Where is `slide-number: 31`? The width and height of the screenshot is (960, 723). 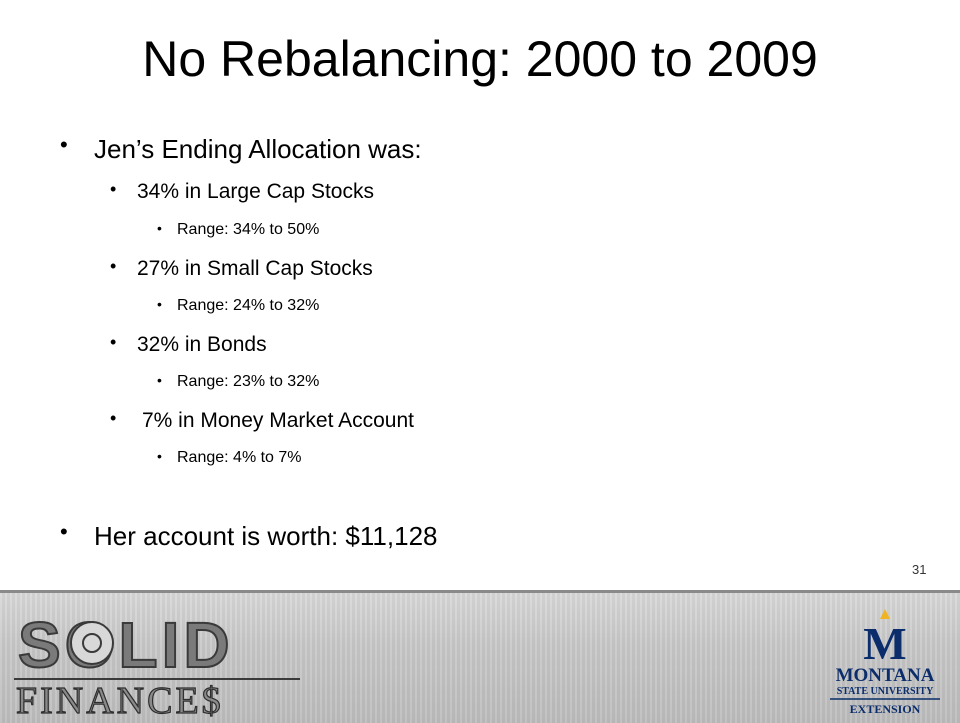 slide-number: 31 is located at coordinates (919, 569).